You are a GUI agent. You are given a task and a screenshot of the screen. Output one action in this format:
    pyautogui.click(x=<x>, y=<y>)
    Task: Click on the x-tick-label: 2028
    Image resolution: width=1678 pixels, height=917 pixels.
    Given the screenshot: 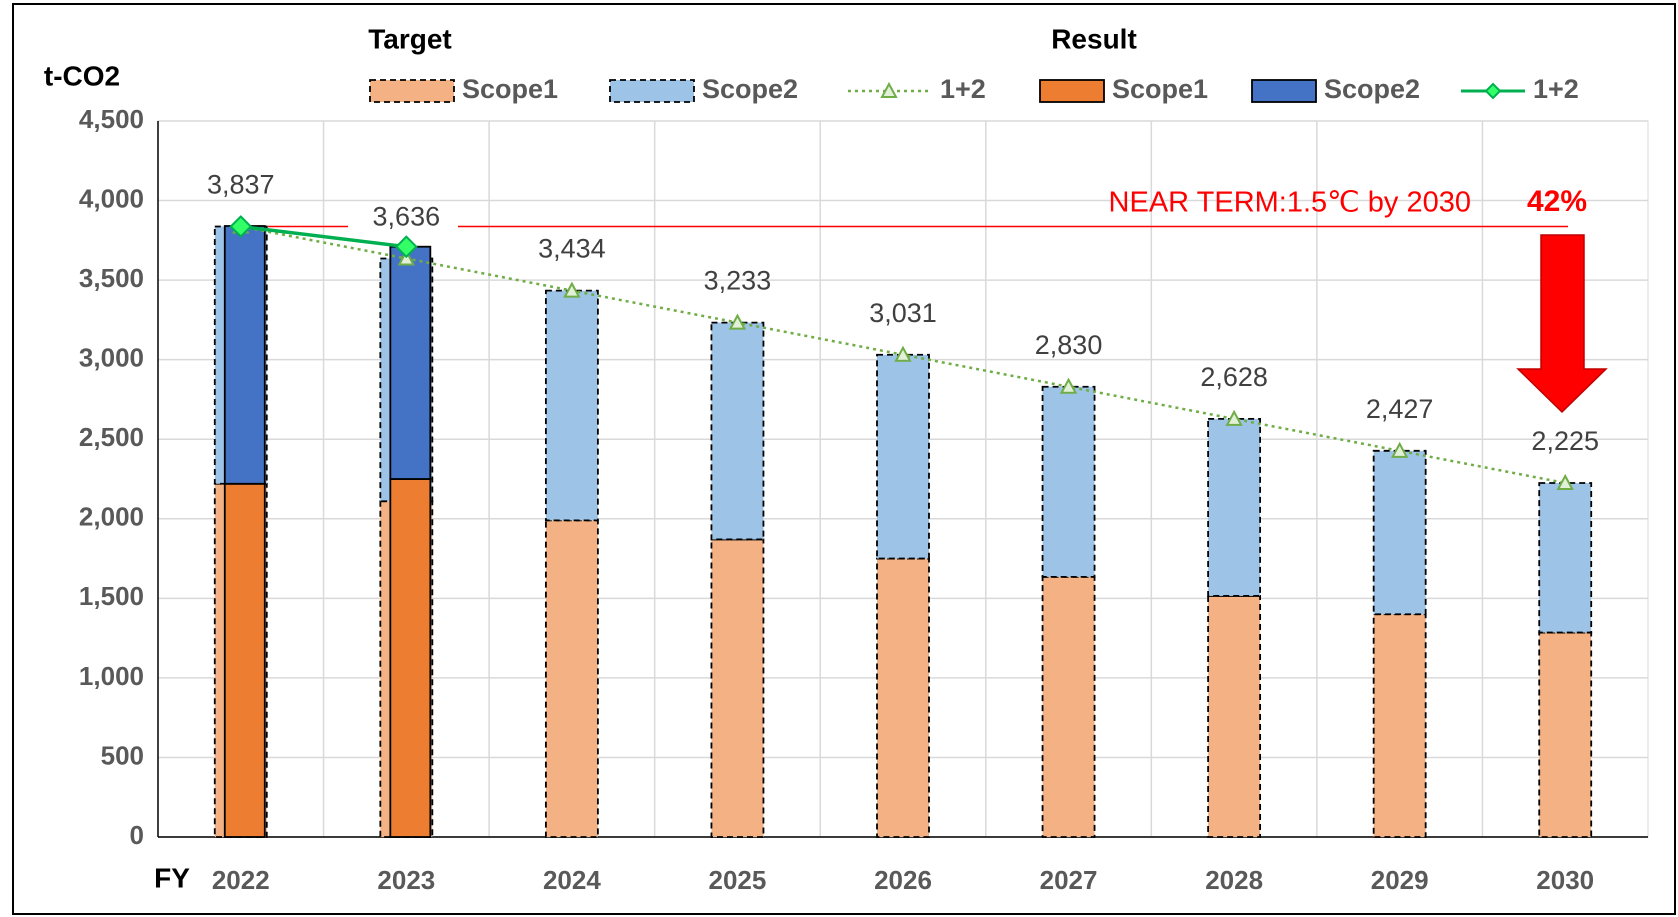 What is the action you would take?
    pyautogui.click(x=1234, y=880)
    